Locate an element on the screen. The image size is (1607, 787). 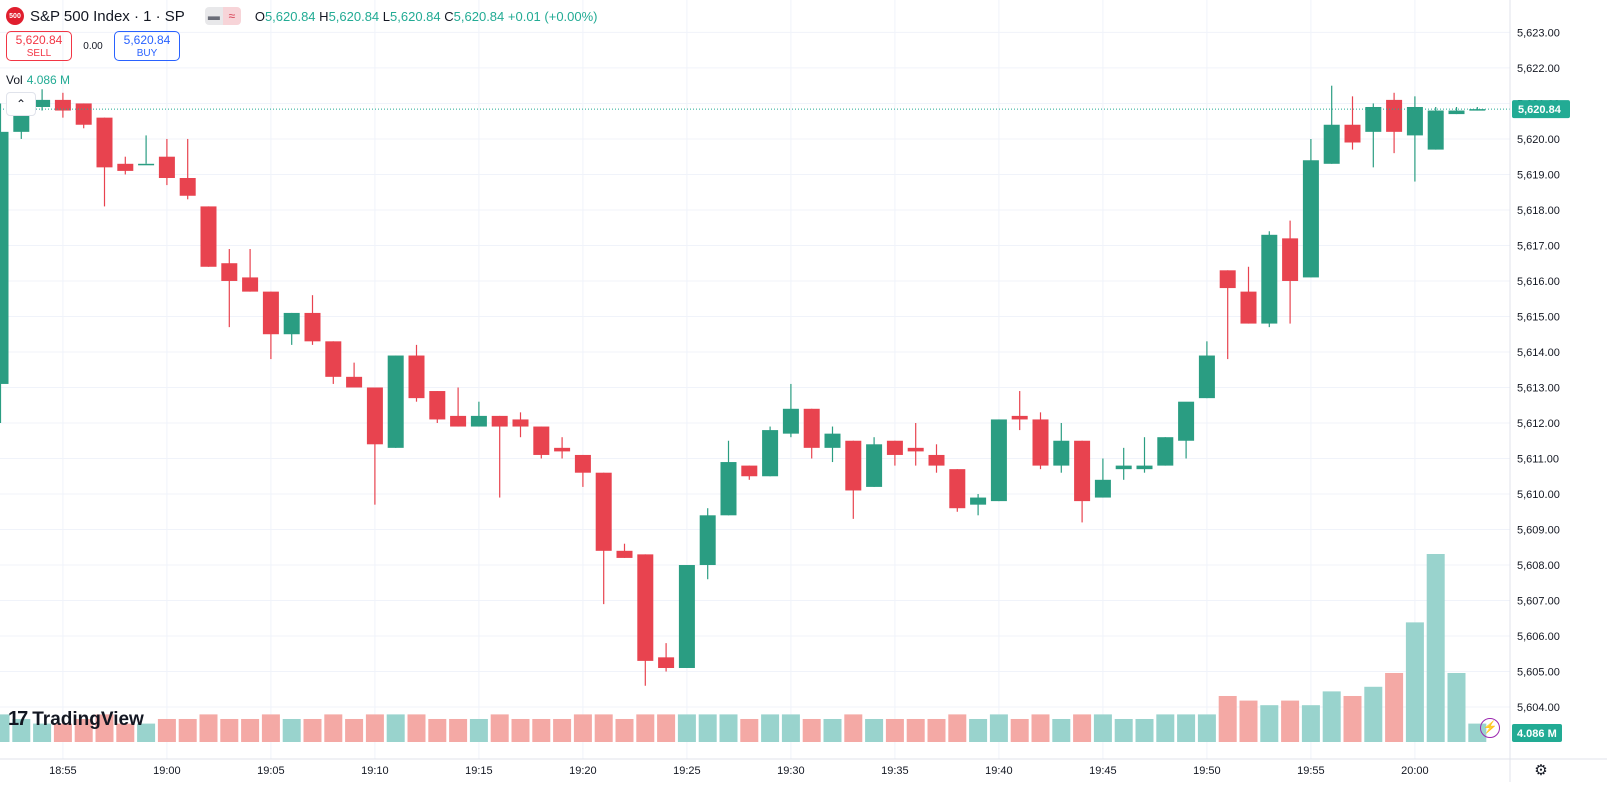
volume-legend: Vol 4.086 M is located at coordinates (38, 80).